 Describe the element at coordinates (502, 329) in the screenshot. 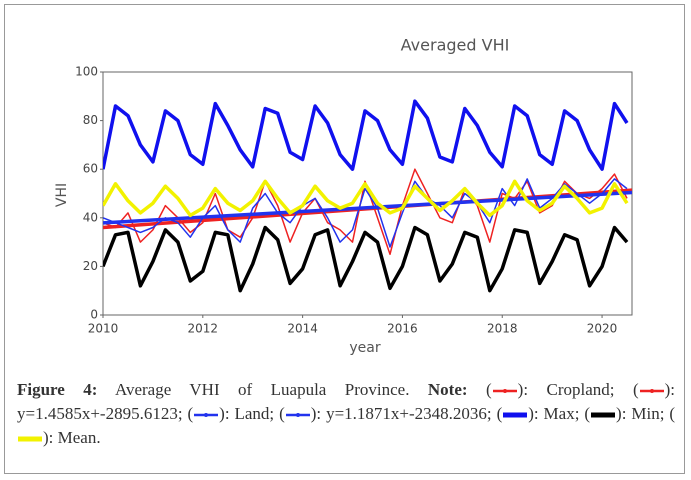

I see `x-tick-label: 2018` at that location.